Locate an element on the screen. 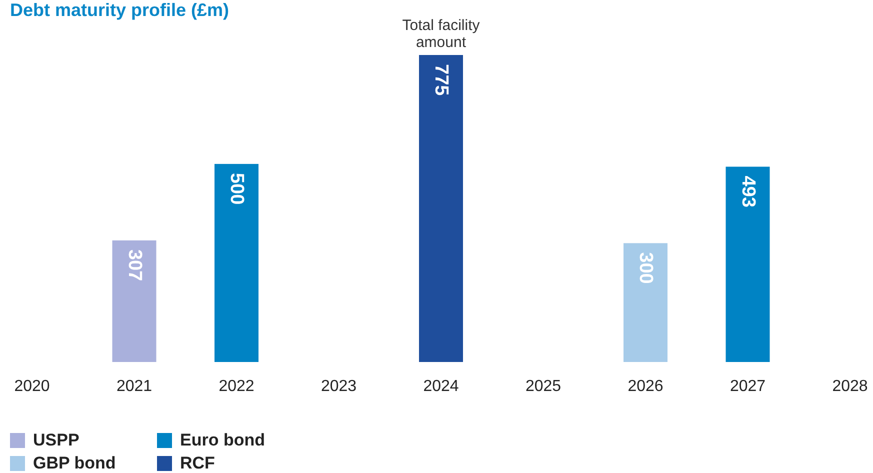 Image resolution: width=873 pixels, height=473 pixels. legend-label: USPP is located at coordinates (56, 440).